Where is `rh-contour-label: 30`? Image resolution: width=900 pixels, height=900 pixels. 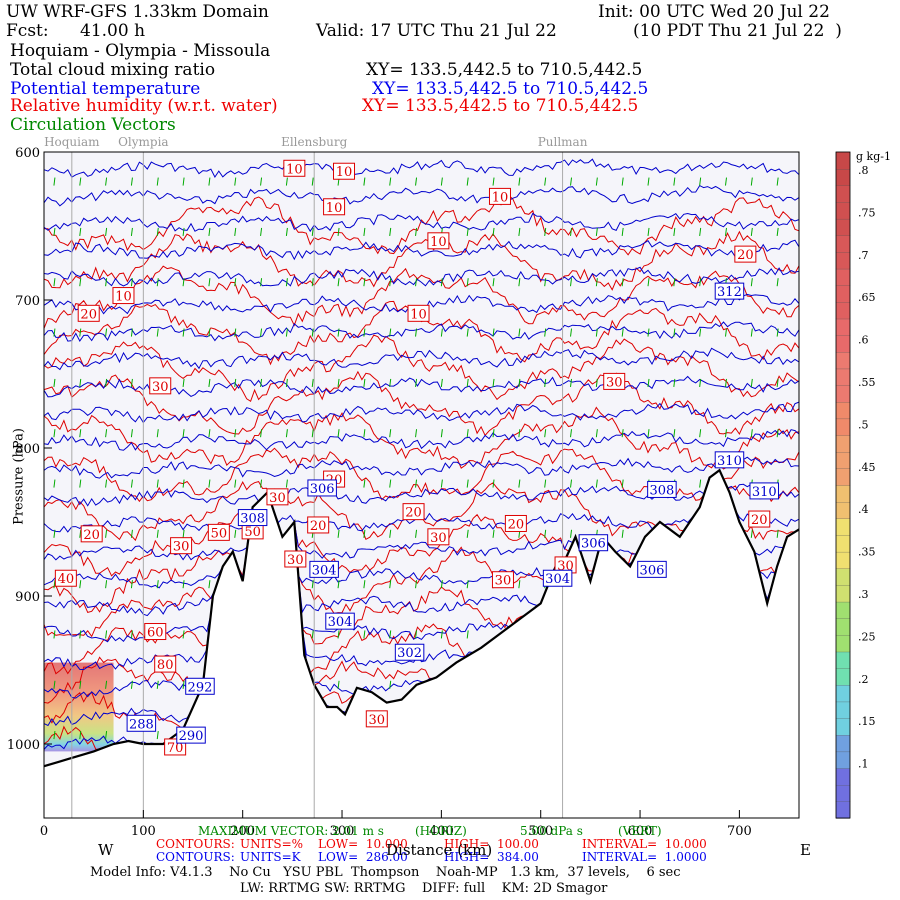 rh-contour-label: 30 is located at coordinates (181, 547).